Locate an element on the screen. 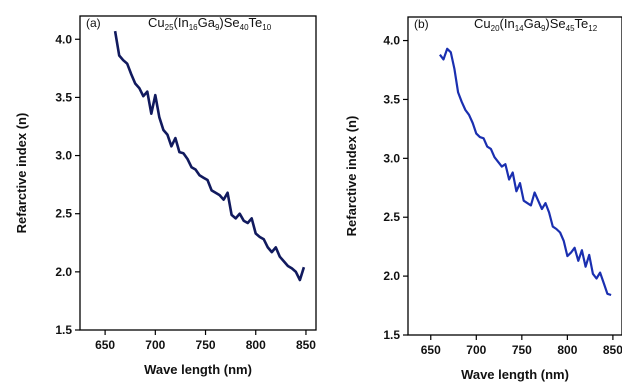 The height and width of the screenshot is (383, 622). panel-label: (a) is located at coordinates (93, 23).